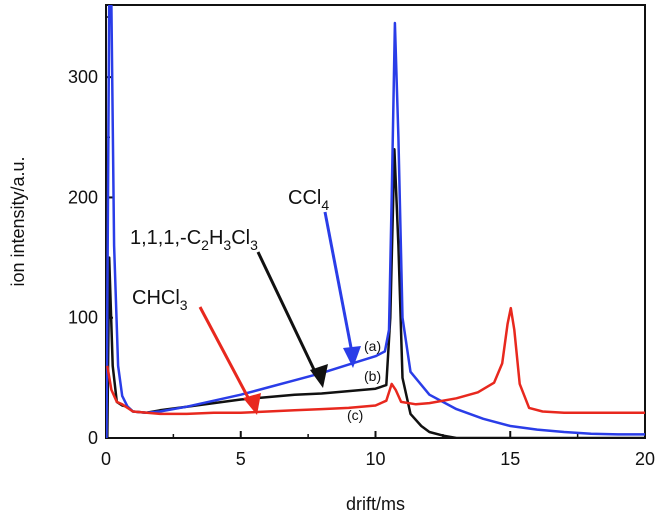 Image resolution: width=661 pixels, height=521 pixels. Describe the element at coordinates (375, 504) in the screenshot. I see `x-axis-title: drift/ms` at that location.